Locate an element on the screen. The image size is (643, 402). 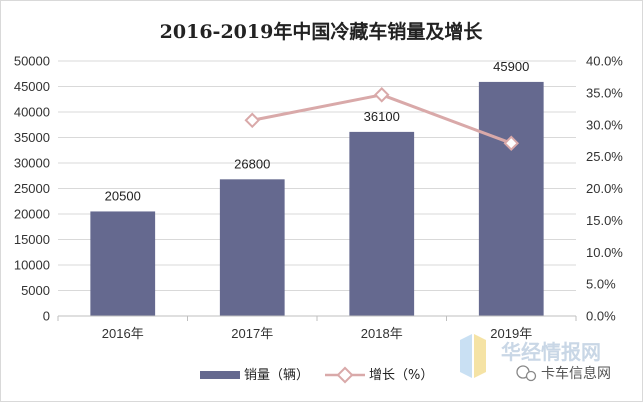
legend-item-growth: 增长（%） is located at coordinates (379, 375).